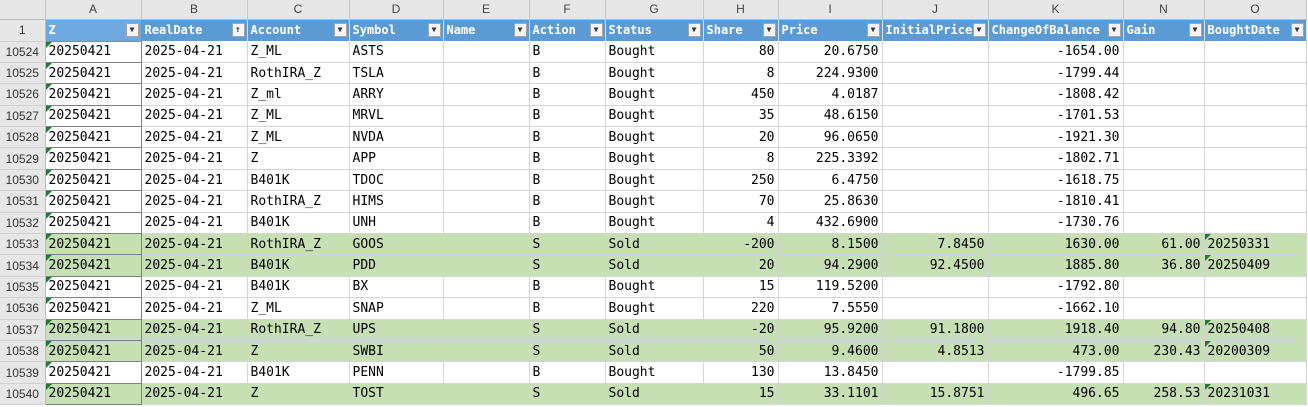 The width and height of the screenshot is (1308, 407). What do you see at coordinates (1056, 158) in the screenshot?
I see `change-of-balance-cell: -1802.71` at bounding box center [1056, 158].